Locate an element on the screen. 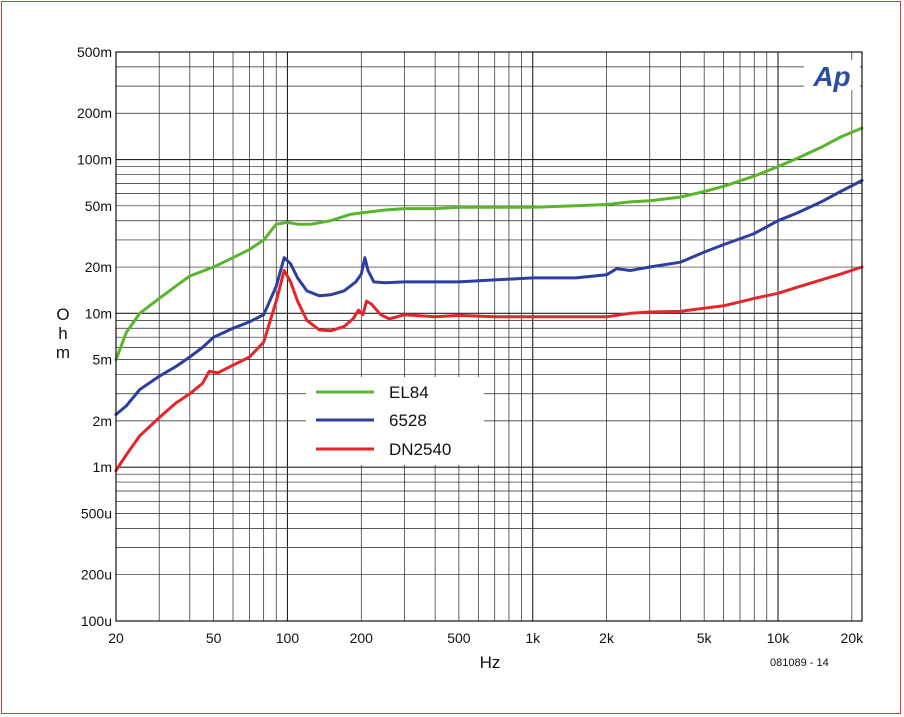 This screenshot has height=717, width=904. y-tick-label: 50m is located at coordinates (98, 206).